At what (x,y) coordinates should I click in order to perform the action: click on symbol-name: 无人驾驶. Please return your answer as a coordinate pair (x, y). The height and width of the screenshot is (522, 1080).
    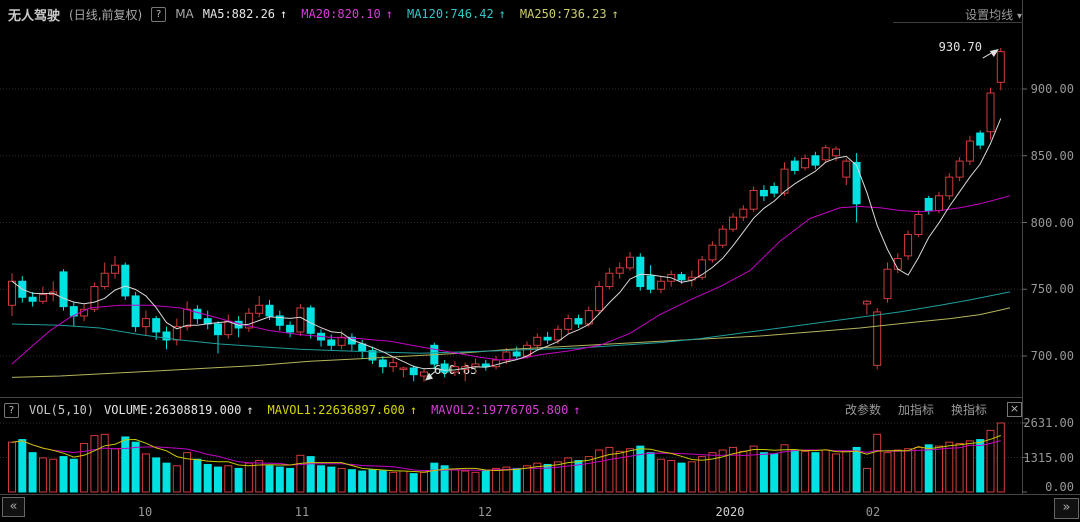
    Looking at the image, I should click on (34, 16).